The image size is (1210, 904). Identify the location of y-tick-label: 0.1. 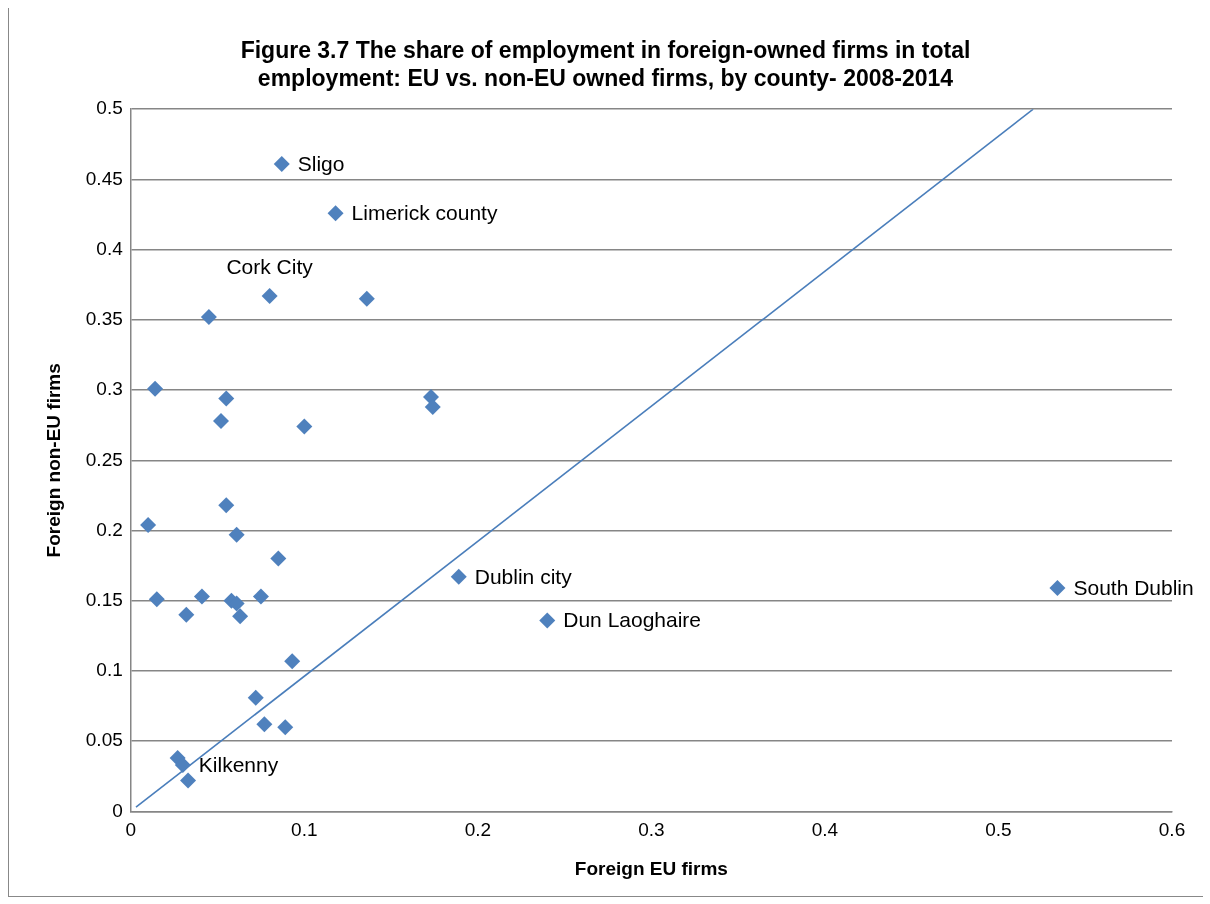
(109, 670).